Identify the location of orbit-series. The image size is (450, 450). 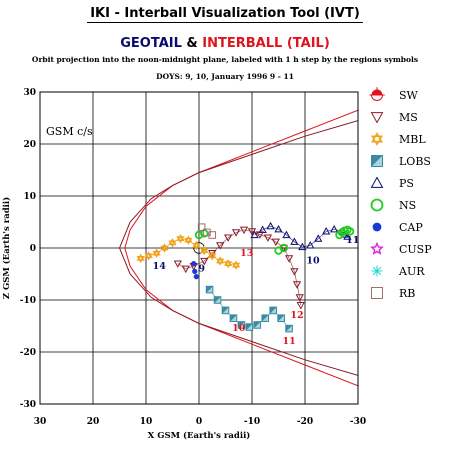
(245, 277).